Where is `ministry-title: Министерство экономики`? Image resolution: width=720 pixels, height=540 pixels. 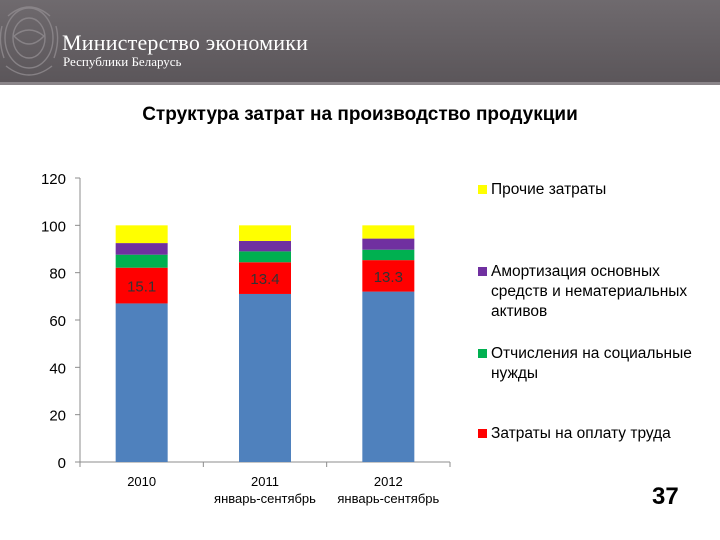 ministry-title: Министерство экономики is located at coordinates (185, 42).